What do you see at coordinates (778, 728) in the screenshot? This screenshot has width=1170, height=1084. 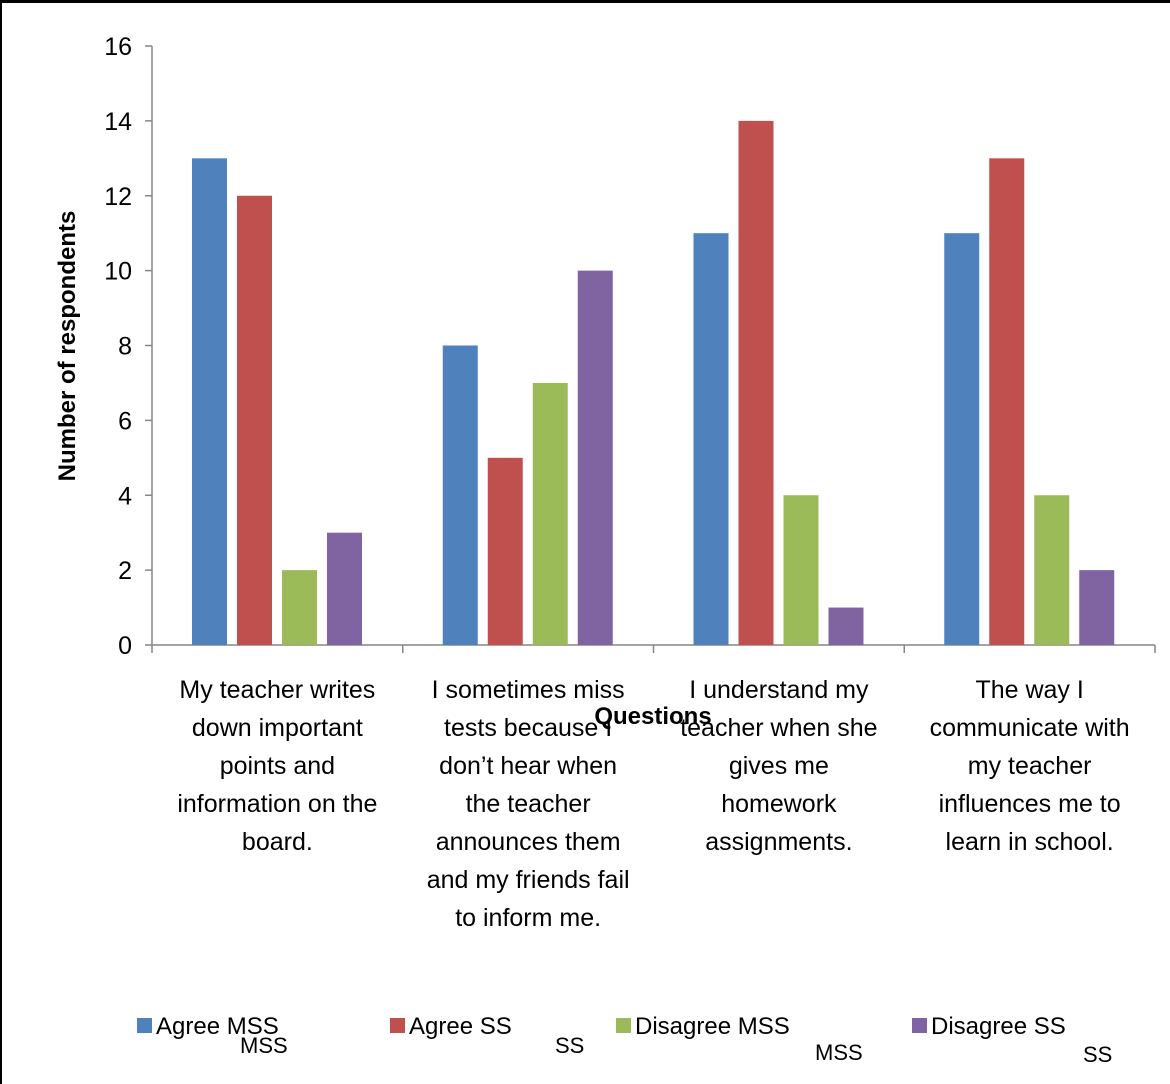 I see `category-label-line: teacher when she` at bounding box center [778, 728].